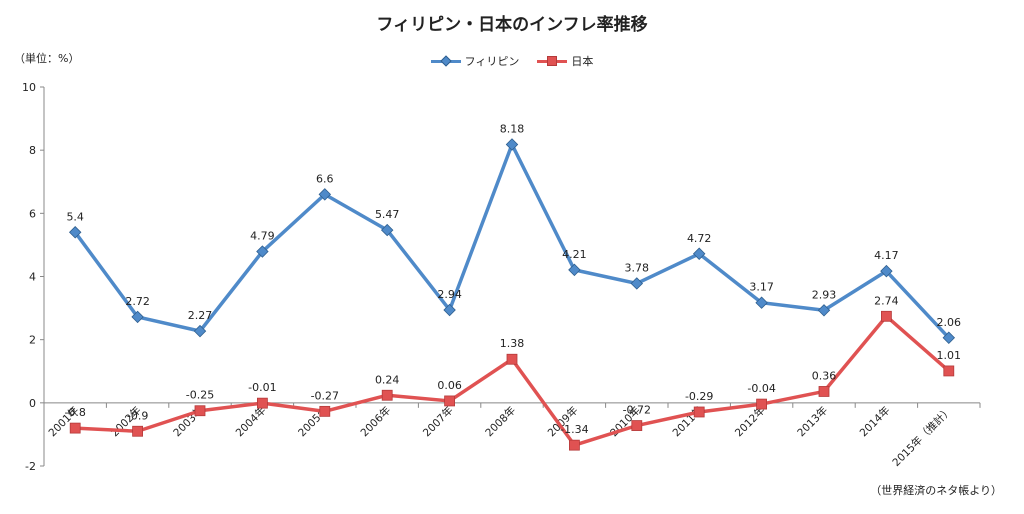 The height and width of the screenshot is (514, 1024). What do you see at coordinates (29, 87) in the screenshot?
I see `y-tick-label: 10` at bounding box center [29, 87].